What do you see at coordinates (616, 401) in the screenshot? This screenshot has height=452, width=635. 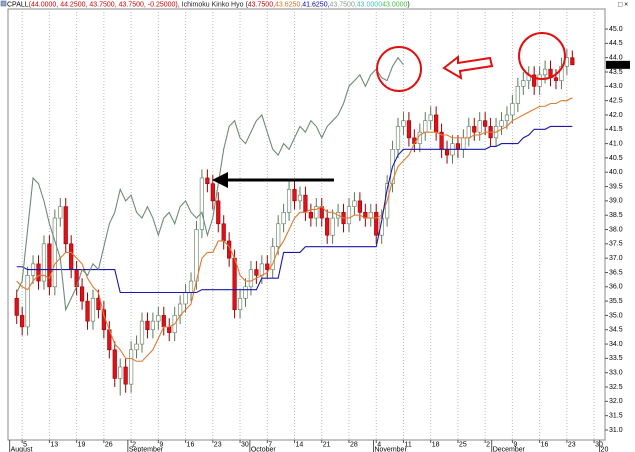 I see `y-tick-label: 32.0` at bounding box center [616, 401].